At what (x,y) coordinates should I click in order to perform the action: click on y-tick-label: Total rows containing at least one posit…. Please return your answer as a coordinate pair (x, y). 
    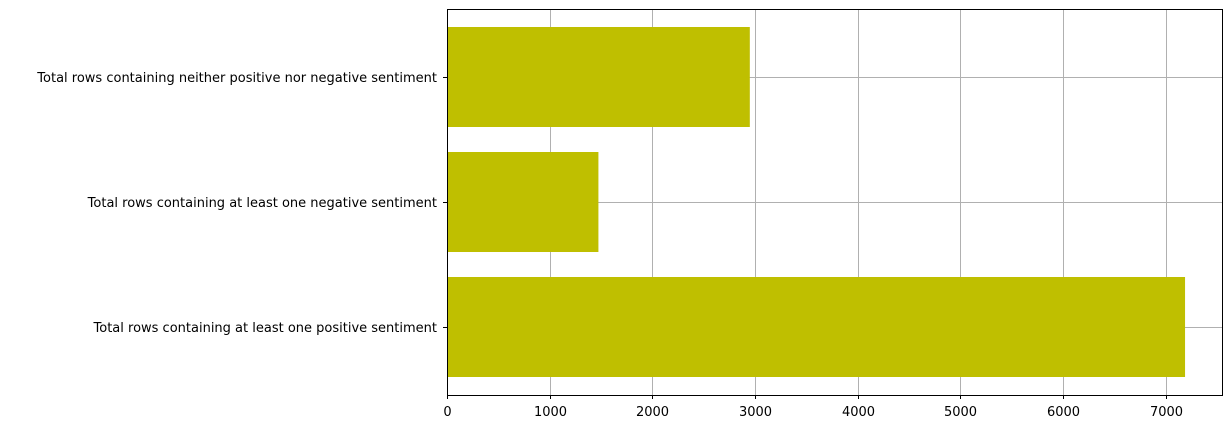
    Looking at the image, I should click on (265, 328).